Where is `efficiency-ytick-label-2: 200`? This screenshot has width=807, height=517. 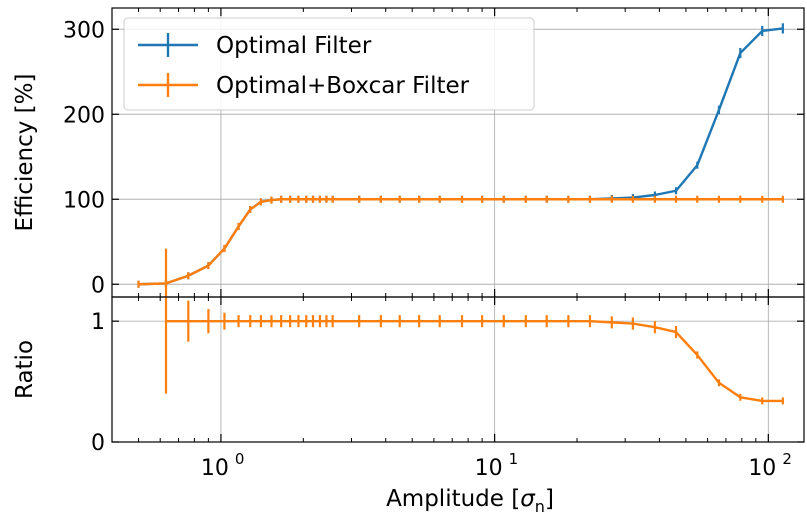 efficiency-ytick-label-2: 200 is located at coordinates (84, 115).